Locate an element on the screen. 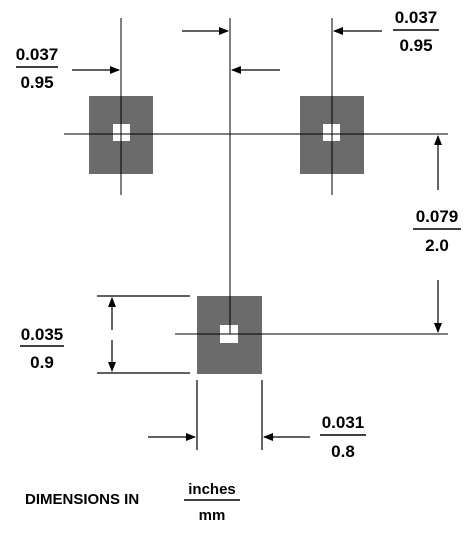 This screenshot has width=471, height=537. label-offset-right-mm: 0.95 is located at coordinates (415, 45).